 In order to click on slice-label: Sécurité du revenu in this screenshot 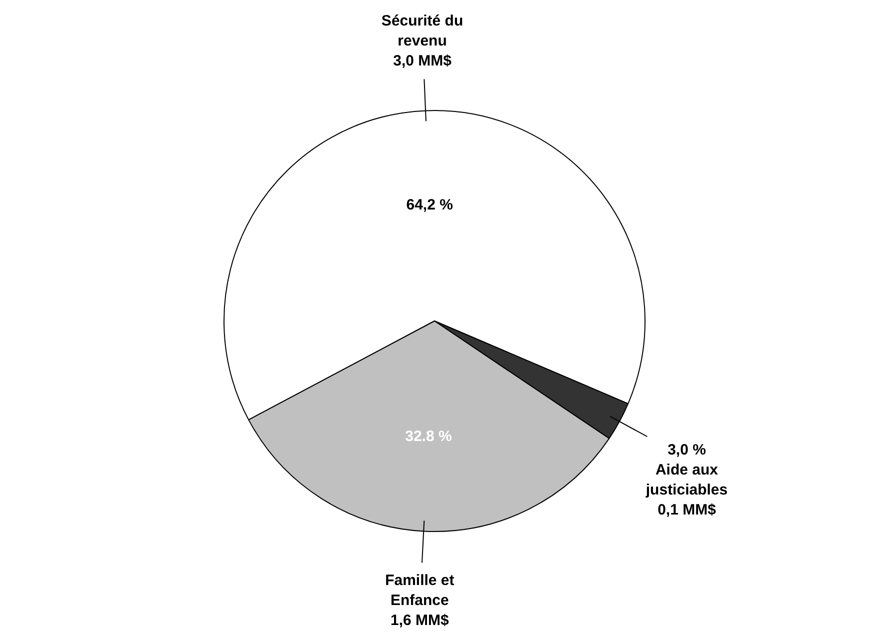, I will do `click(422, 31)`.